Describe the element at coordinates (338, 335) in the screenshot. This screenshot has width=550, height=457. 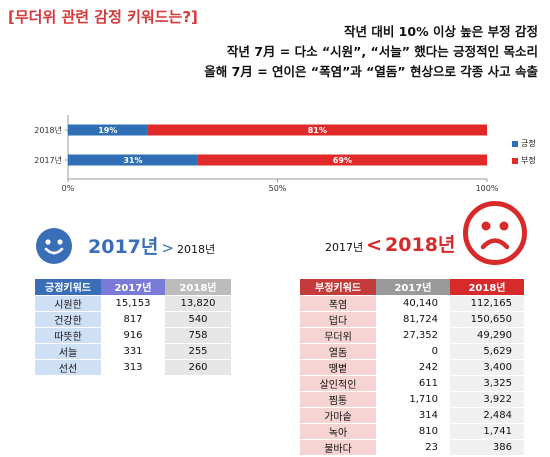
I see `keyword-cell: 무더위` at that location.